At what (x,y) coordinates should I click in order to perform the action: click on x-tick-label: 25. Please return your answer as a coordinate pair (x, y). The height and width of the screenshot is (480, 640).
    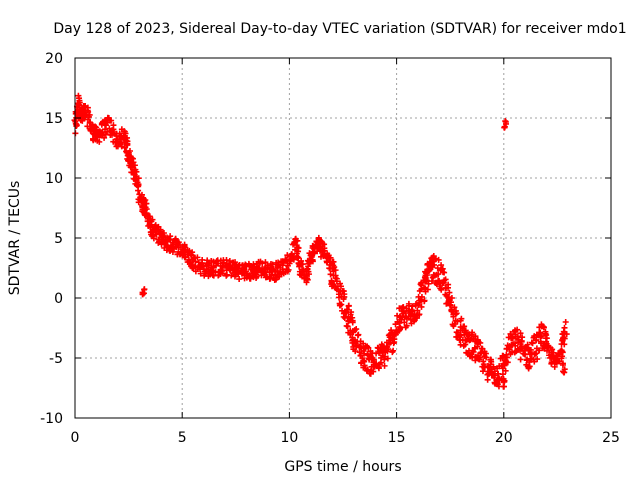
    Looking at the image, I should click on (611, 438).